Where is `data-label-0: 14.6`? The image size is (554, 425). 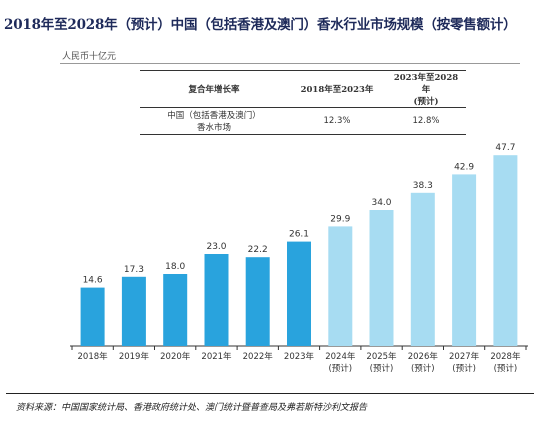
data-label-0: 14.6 is located at coordinates (93, 281).